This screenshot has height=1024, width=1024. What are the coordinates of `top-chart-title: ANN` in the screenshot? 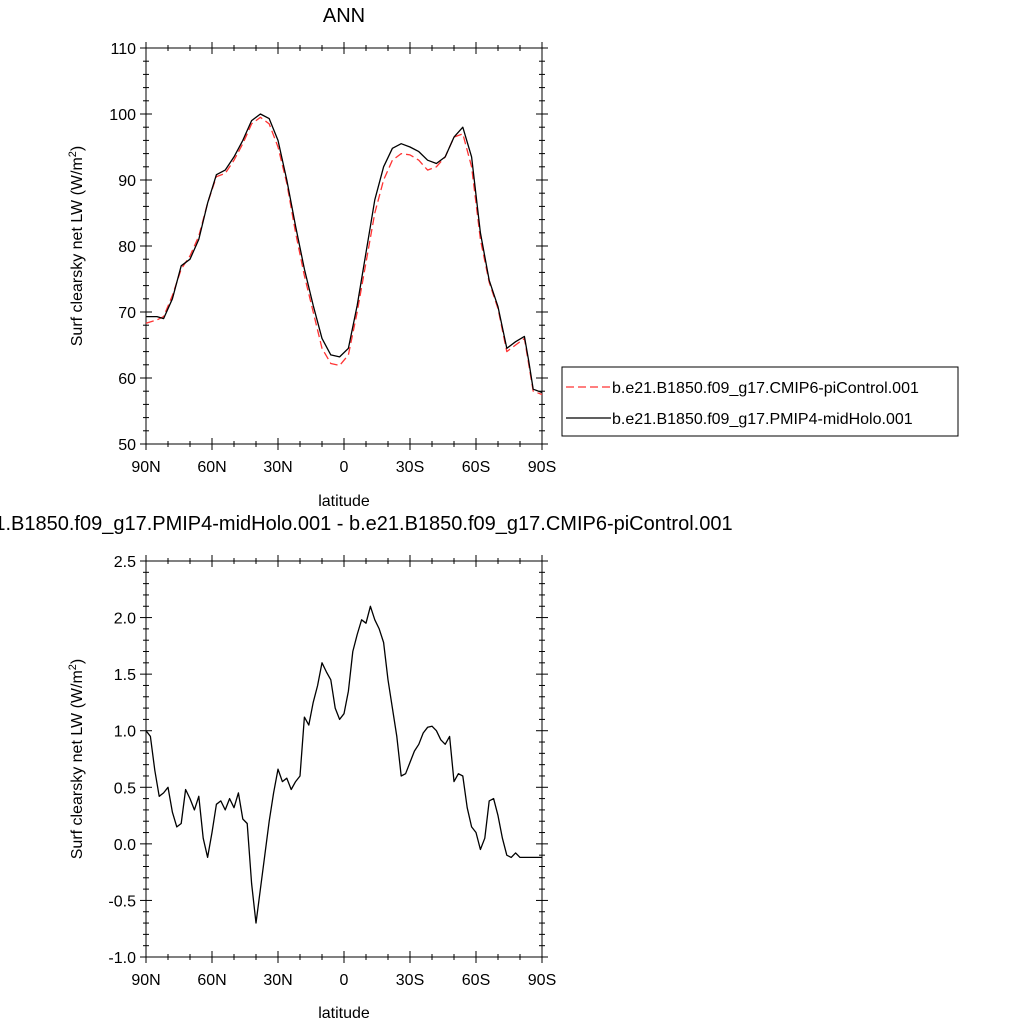 It's located at (344, 16).